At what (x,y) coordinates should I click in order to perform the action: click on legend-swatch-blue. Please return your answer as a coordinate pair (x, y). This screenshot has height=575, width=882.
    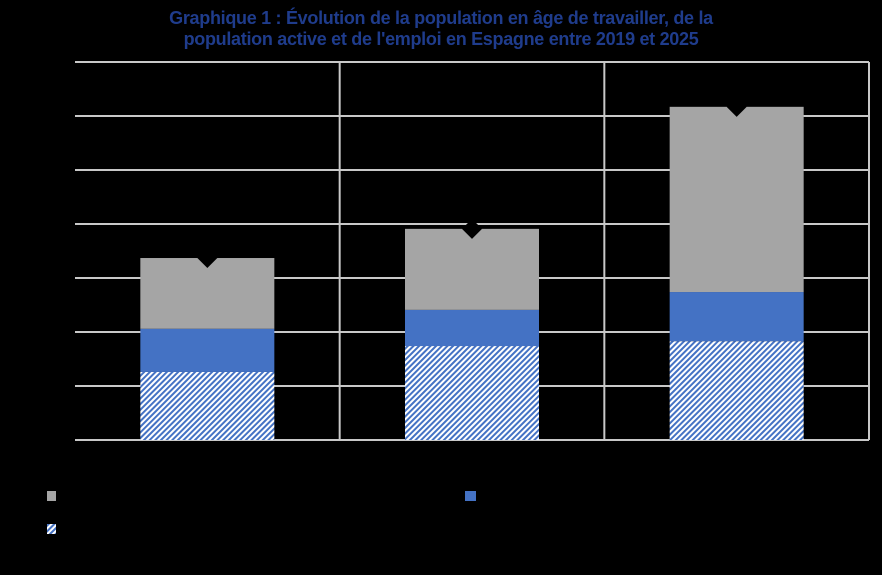
    Looking at the image, I should click on (470, 496).